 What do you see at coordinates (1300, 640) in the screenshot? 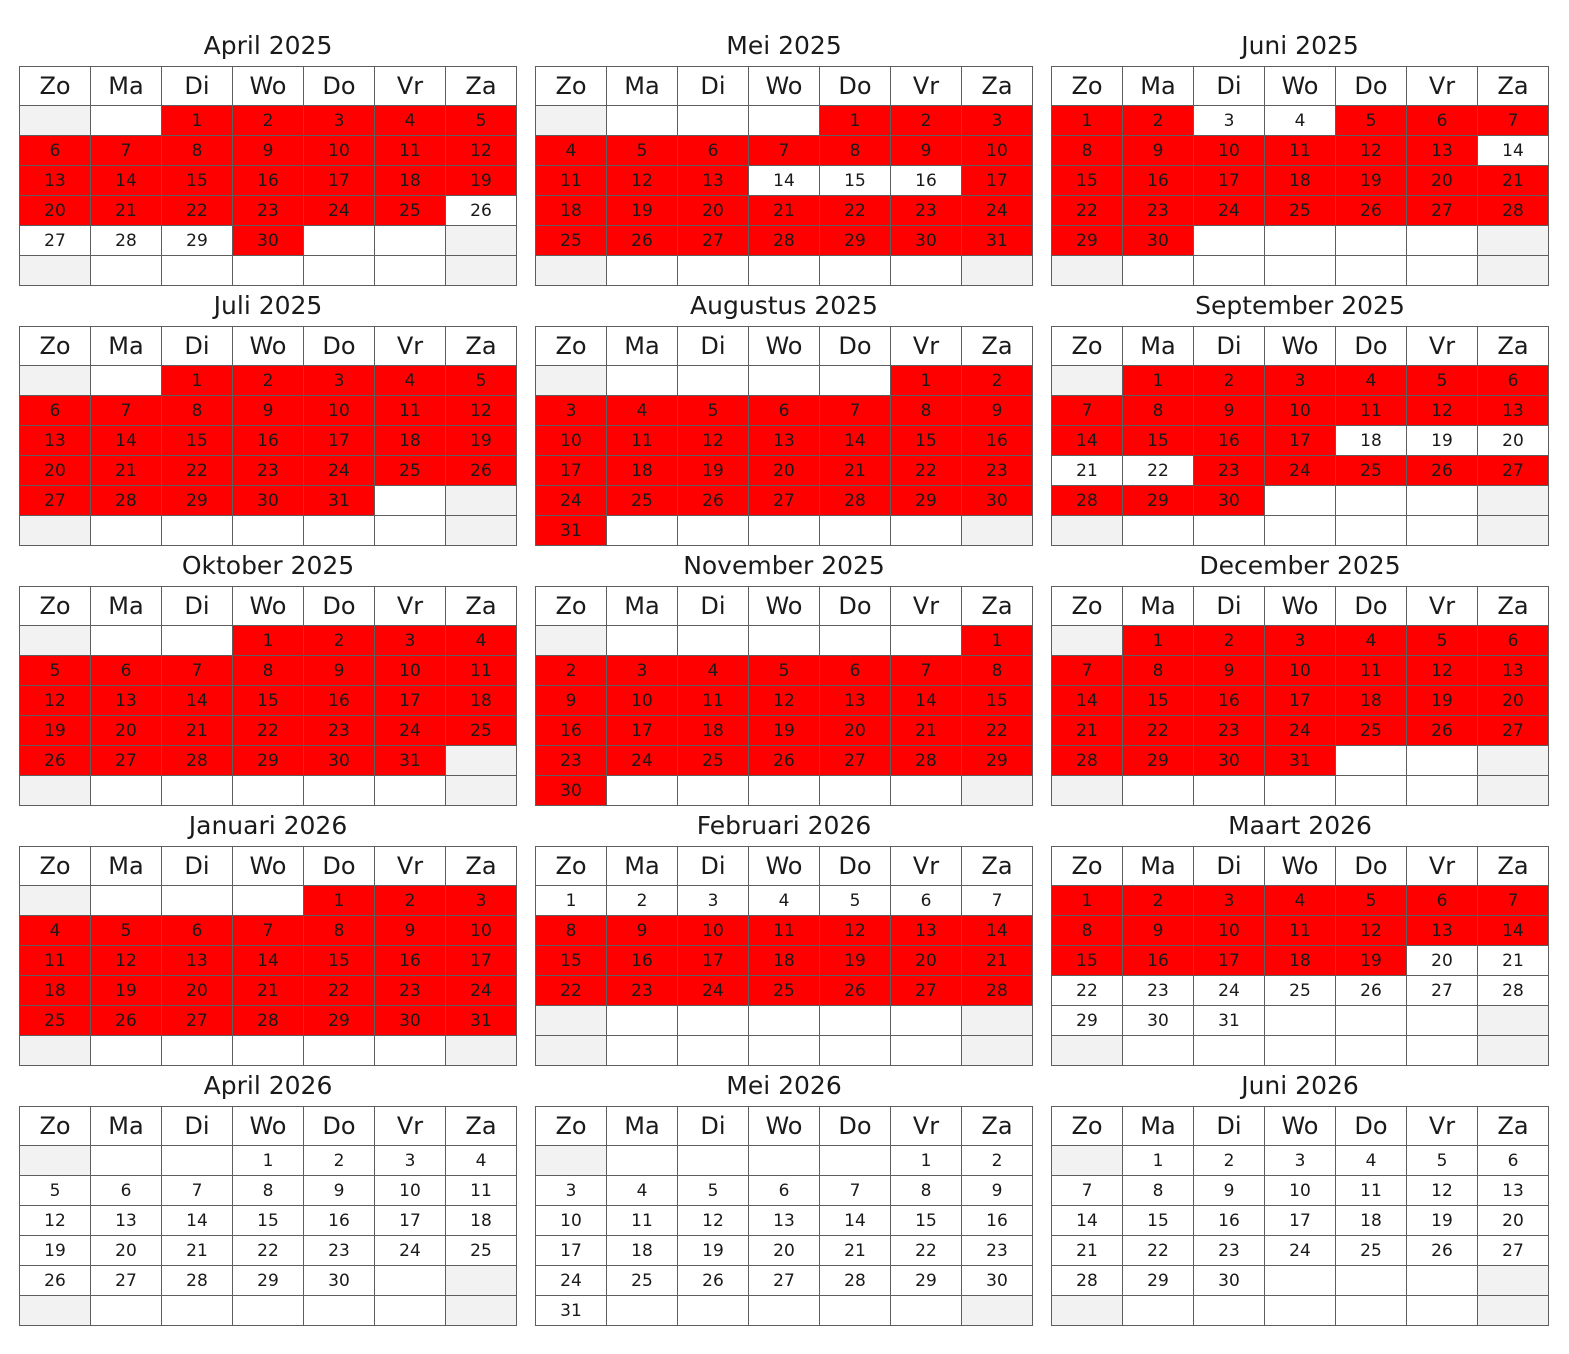
I see `day-cell: 3` at bounding box center [1300, 640].